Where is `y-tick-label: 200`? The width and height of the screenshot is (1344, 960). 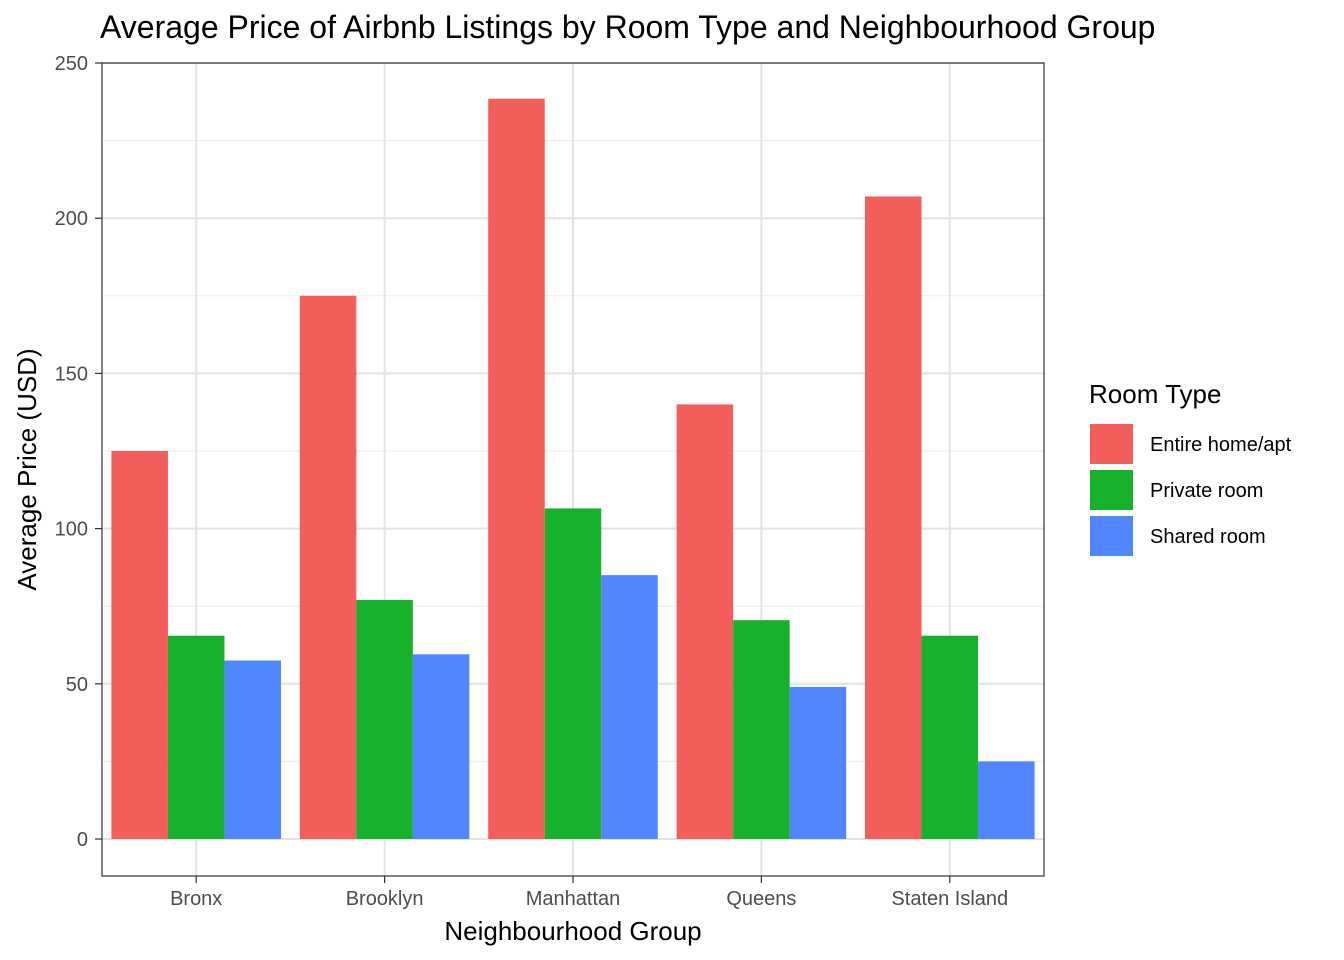 y-tick-label: 200 is located at coordinates (71, 219).